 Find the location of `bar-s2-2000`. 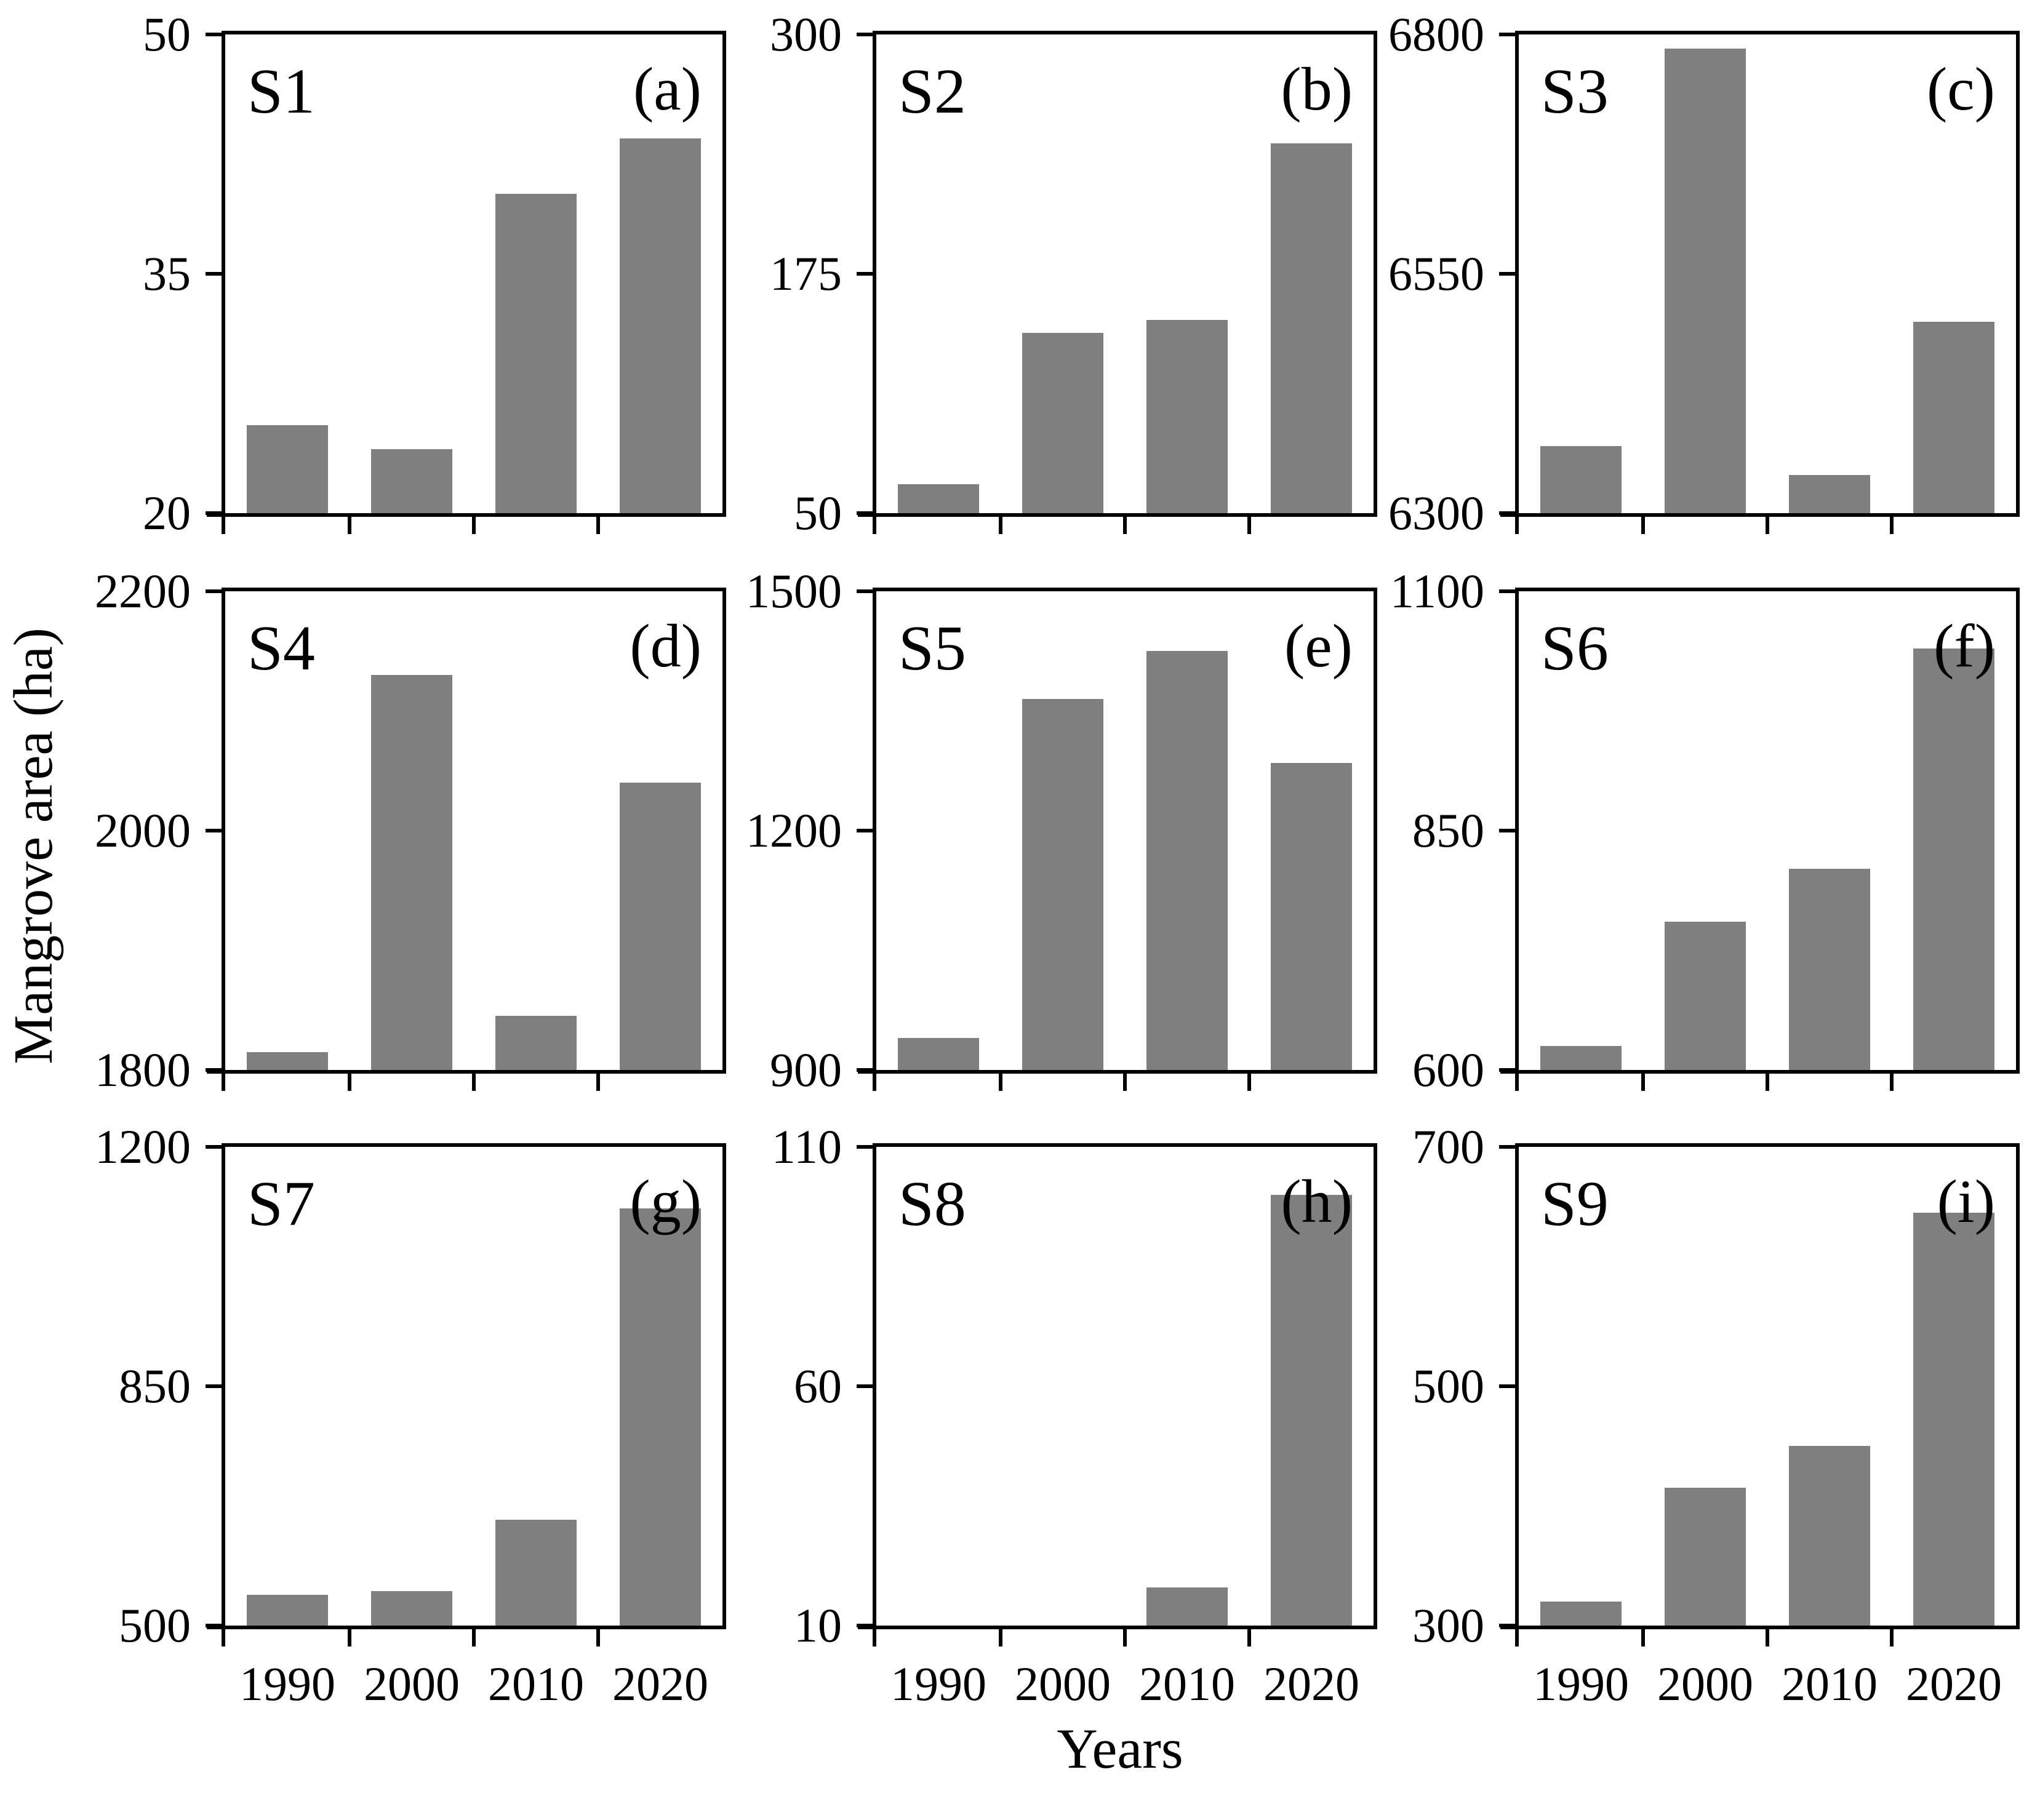

bar-s2-2000 is located at coordinates (1062, 423).